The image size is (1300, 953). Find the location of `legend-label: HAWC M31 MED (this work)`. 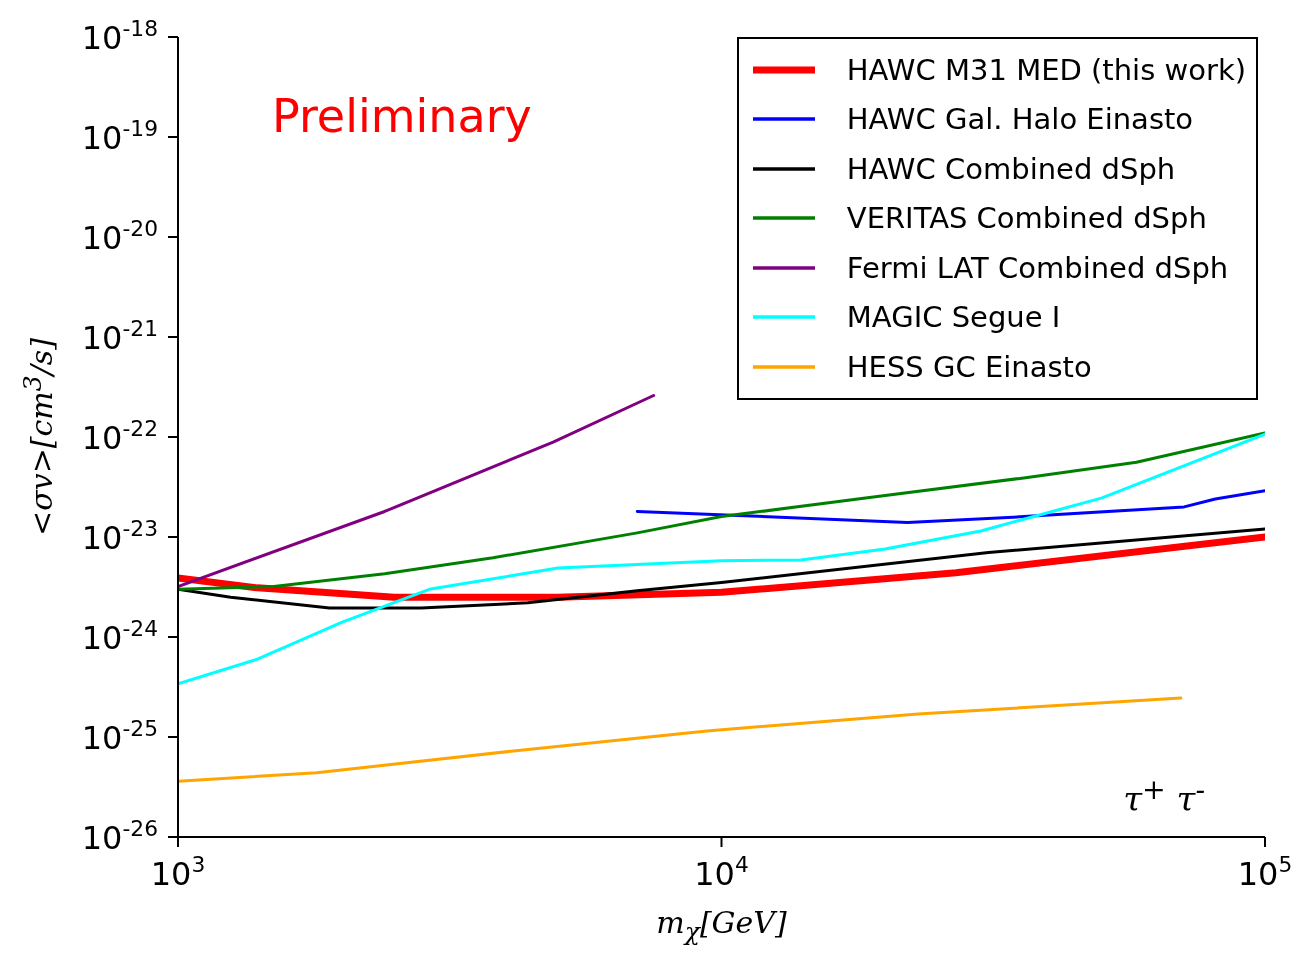

legend-label: HAWC M31 MED (this work) is located at coordinates (1046, 69).